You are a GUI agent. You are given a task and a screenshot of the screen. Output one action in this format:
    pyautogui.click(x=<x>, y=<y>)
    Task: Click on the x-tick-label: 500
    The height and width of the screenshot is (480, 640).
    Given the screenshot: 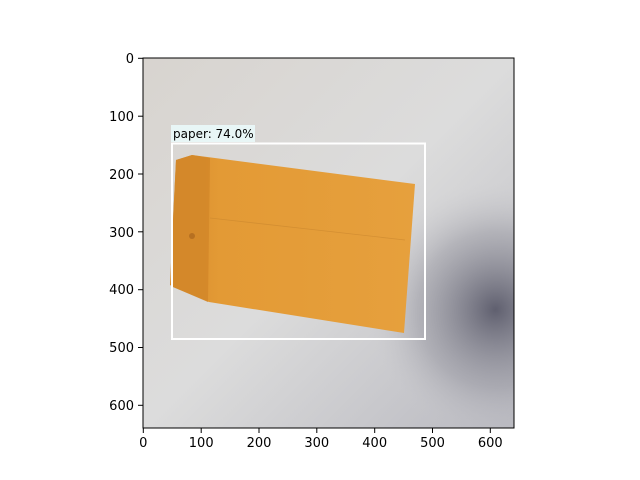 What is the action you would take?
    pyautogui.click(x=432, y=443)
    